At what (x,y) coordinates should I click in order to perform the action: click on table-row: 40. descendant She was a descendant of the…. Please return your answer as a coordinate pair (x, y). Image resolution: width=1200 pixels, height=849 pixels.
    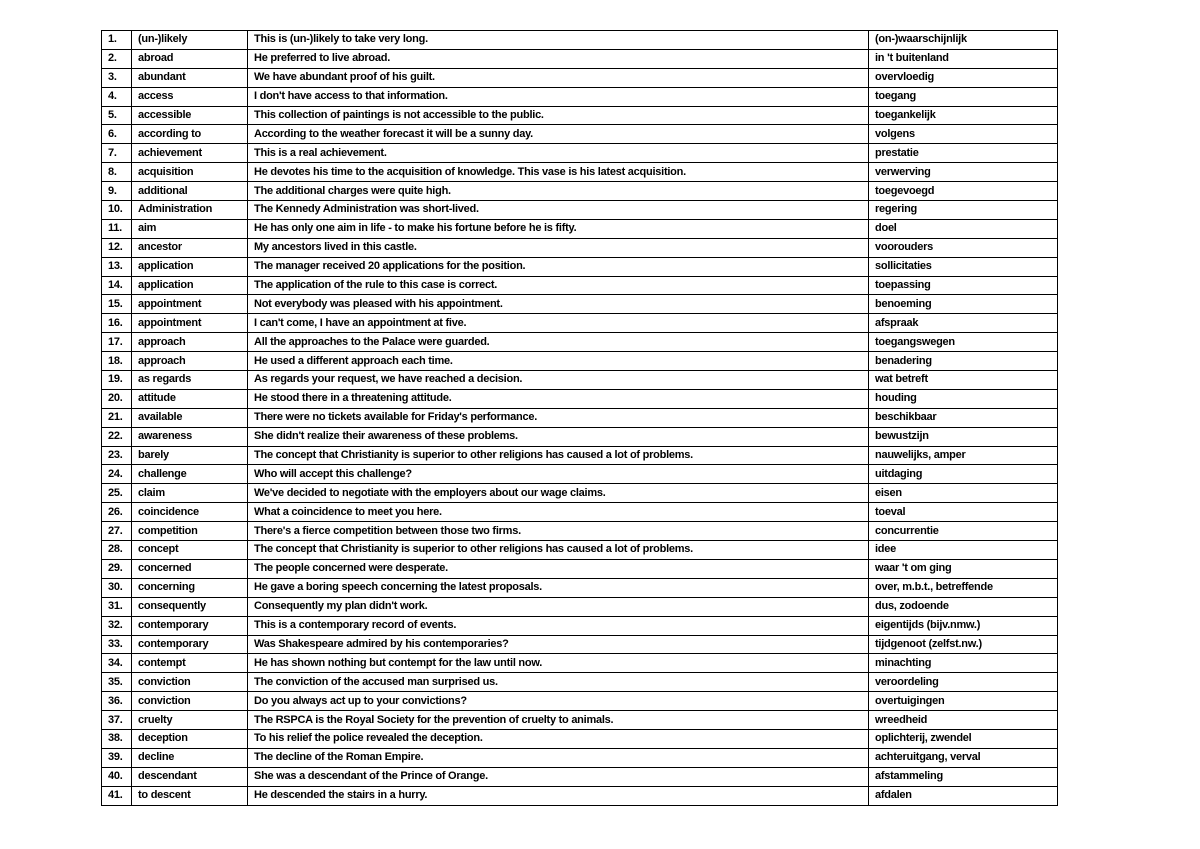
    Looking at the image, I should click on (579, 776).